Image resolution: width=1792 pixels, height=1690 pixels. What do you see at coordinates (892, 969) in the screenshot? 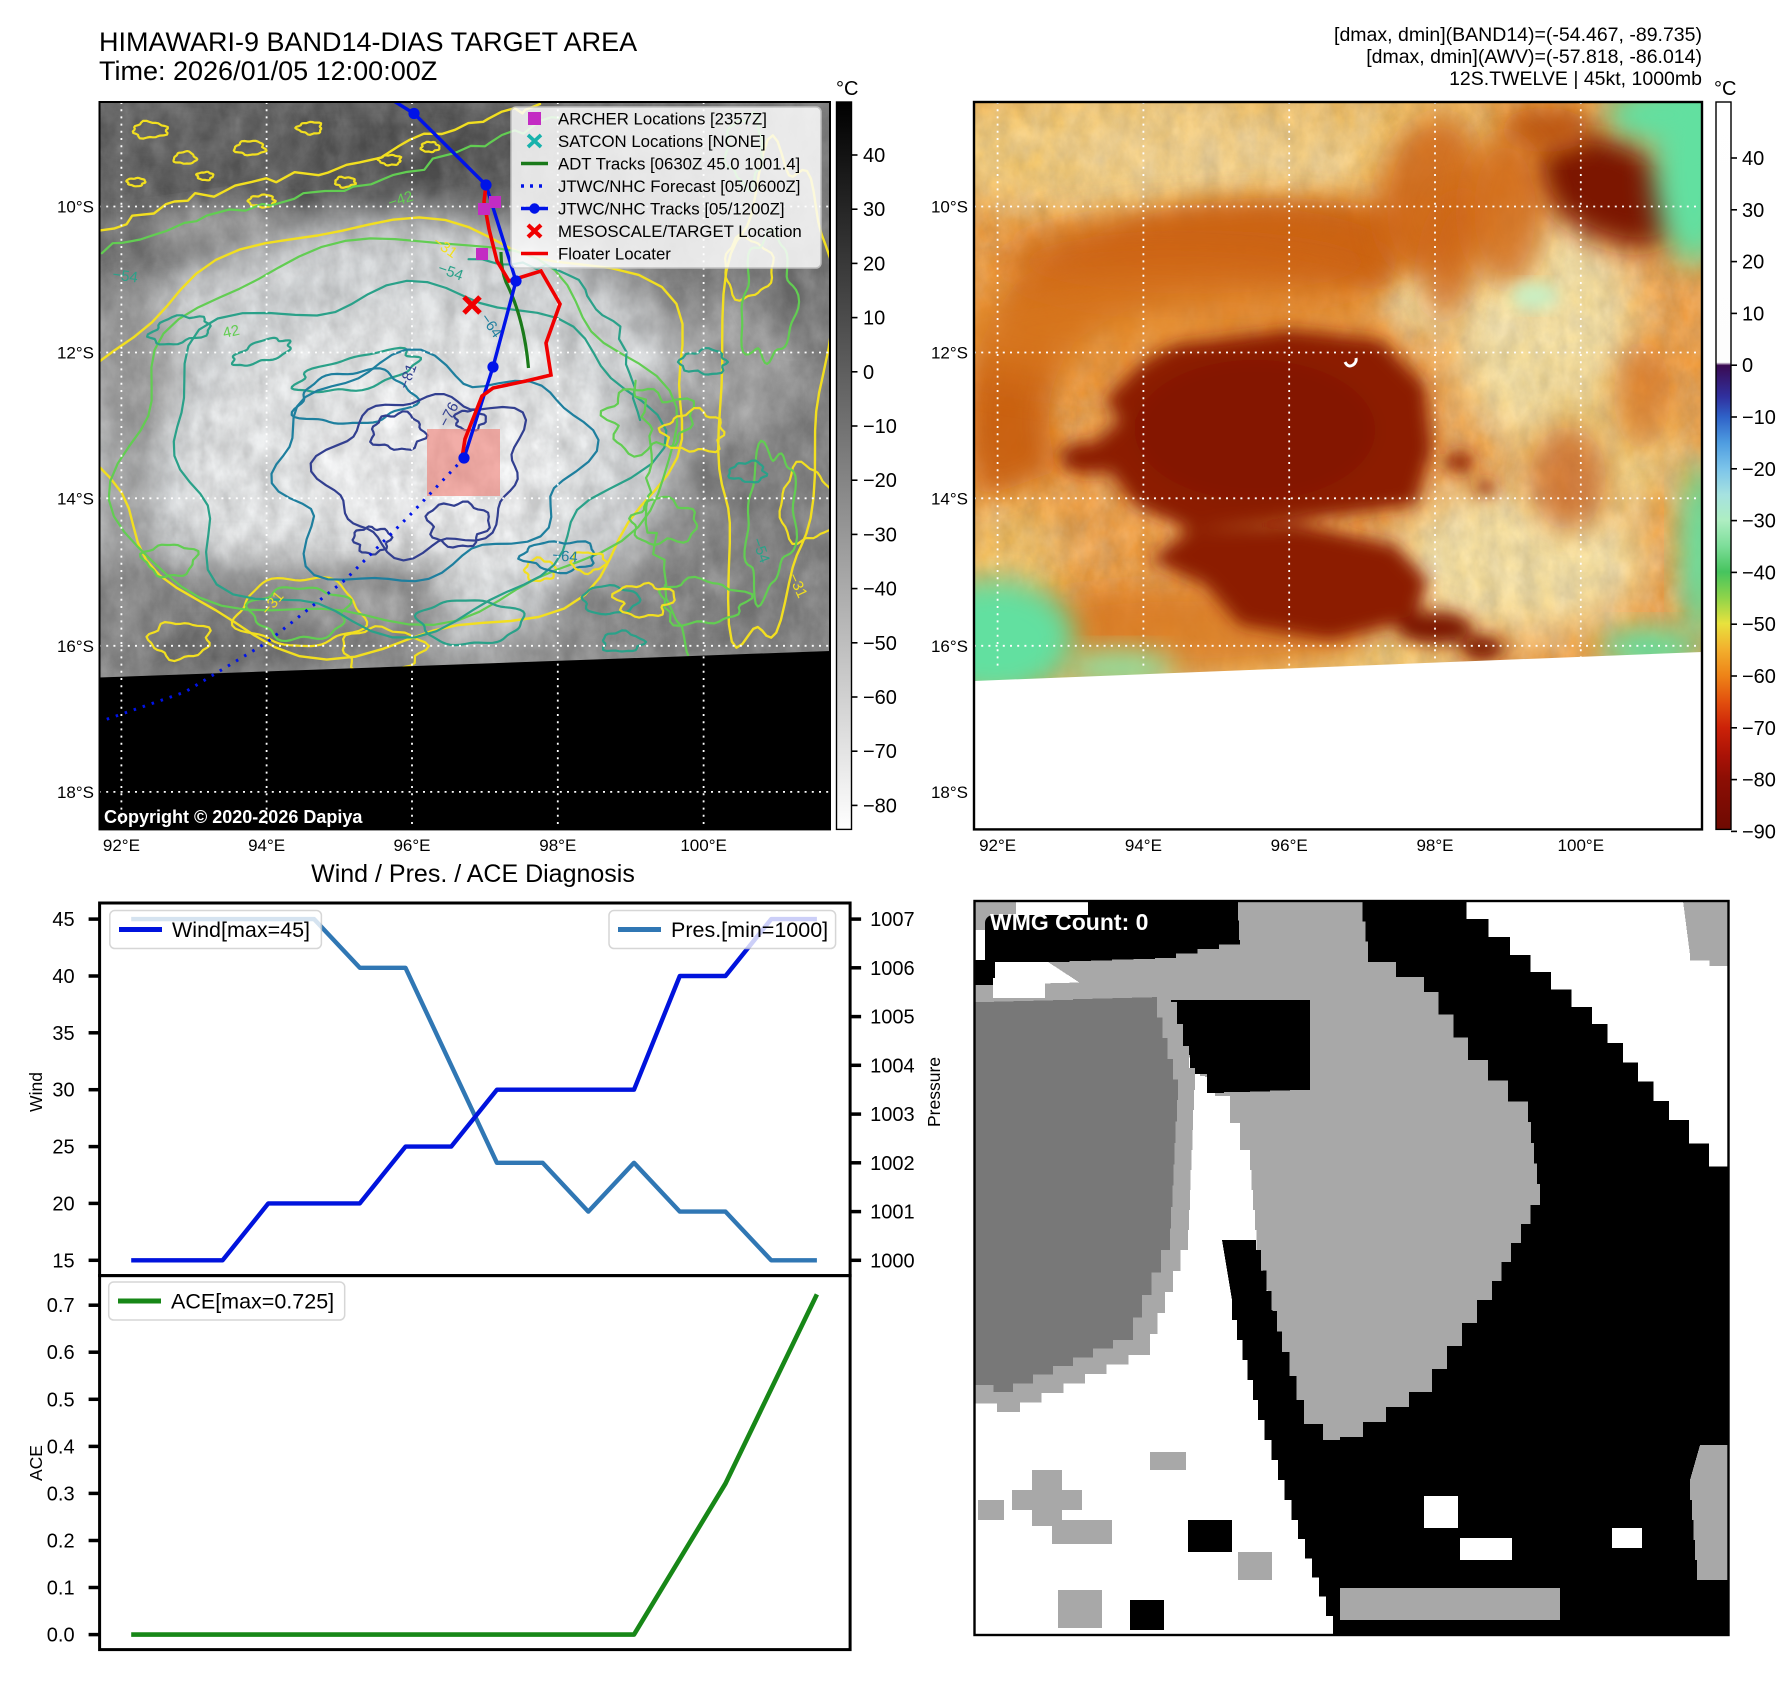
I see `svg-text: 1006` at bounding box center [892, 969].